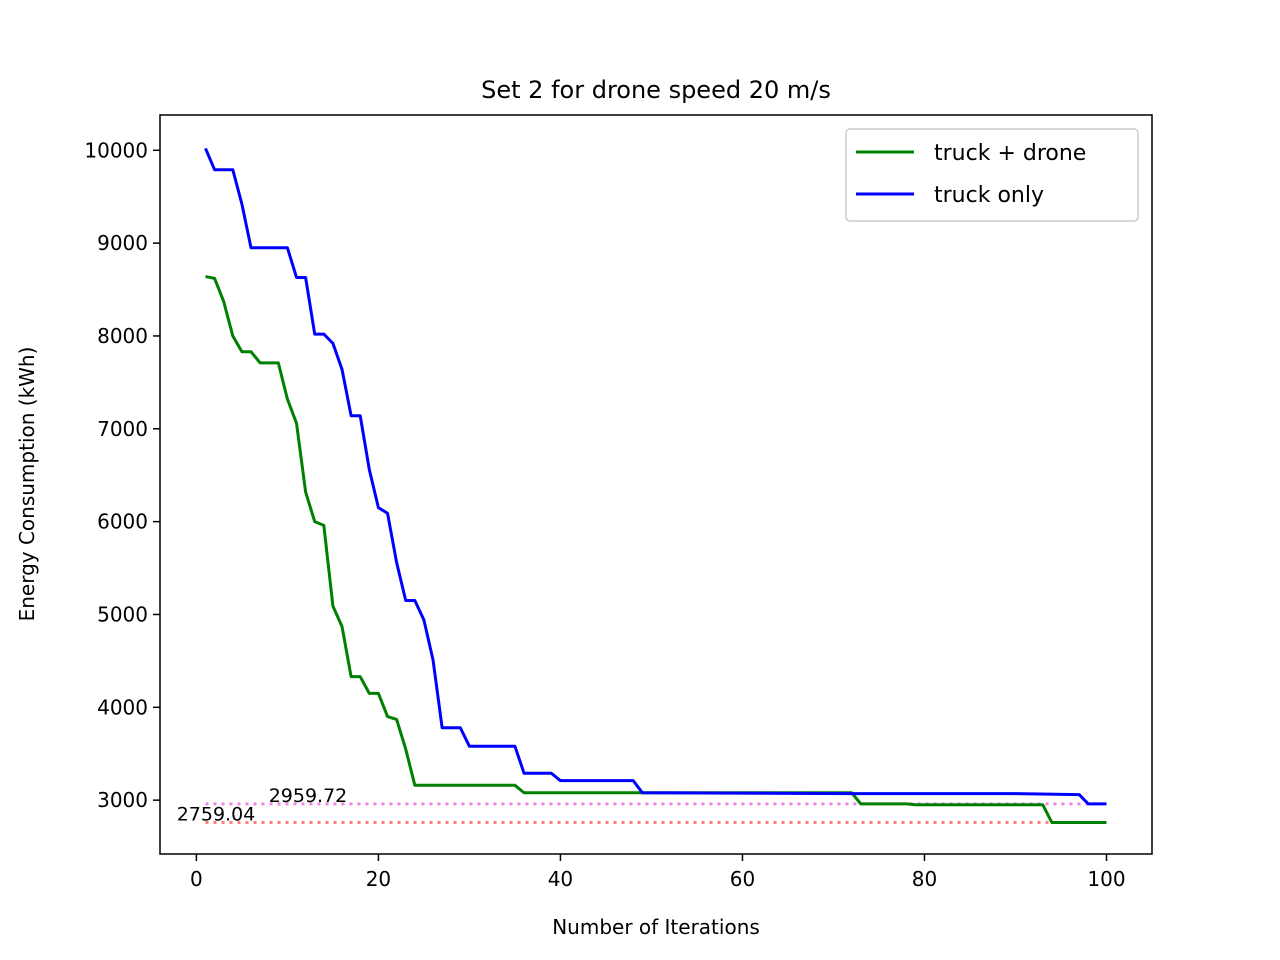  I want to click on y-axis-label: Energy Consumption (kWh), so click(27, 484).